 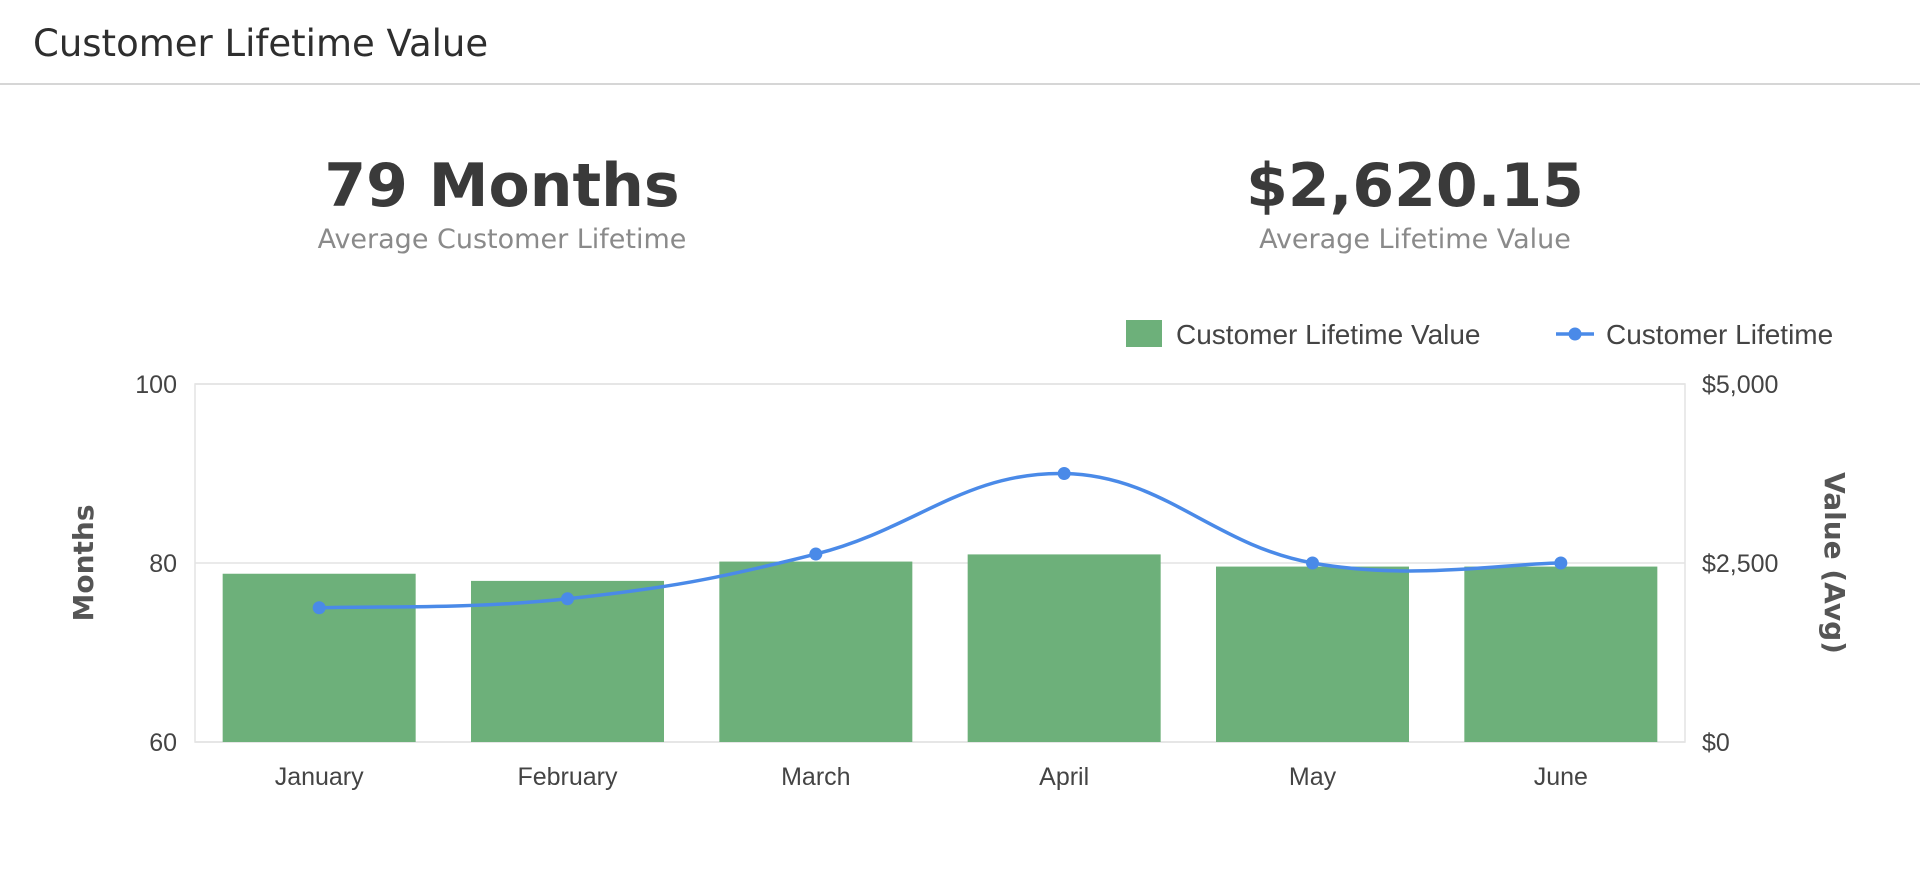 I want to click on kpi-label: Average Customer Lifetime, so click(x=502, y=239).